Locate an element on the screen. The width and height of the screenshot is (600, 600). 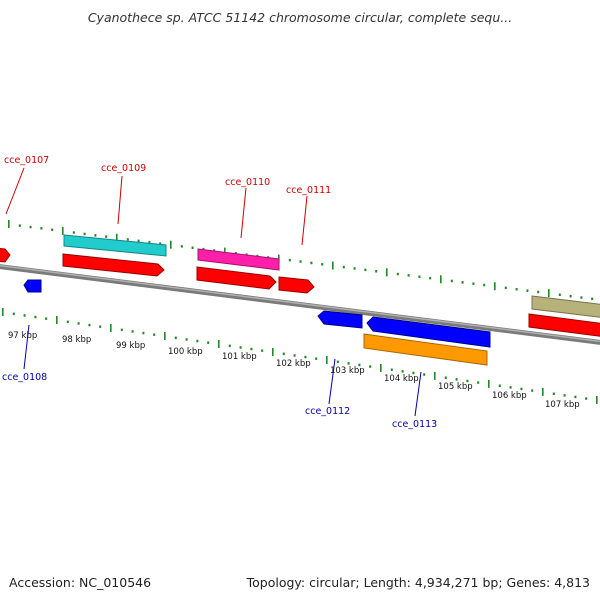
scale-label: 99 kbp is located at coordinates (130, 346).